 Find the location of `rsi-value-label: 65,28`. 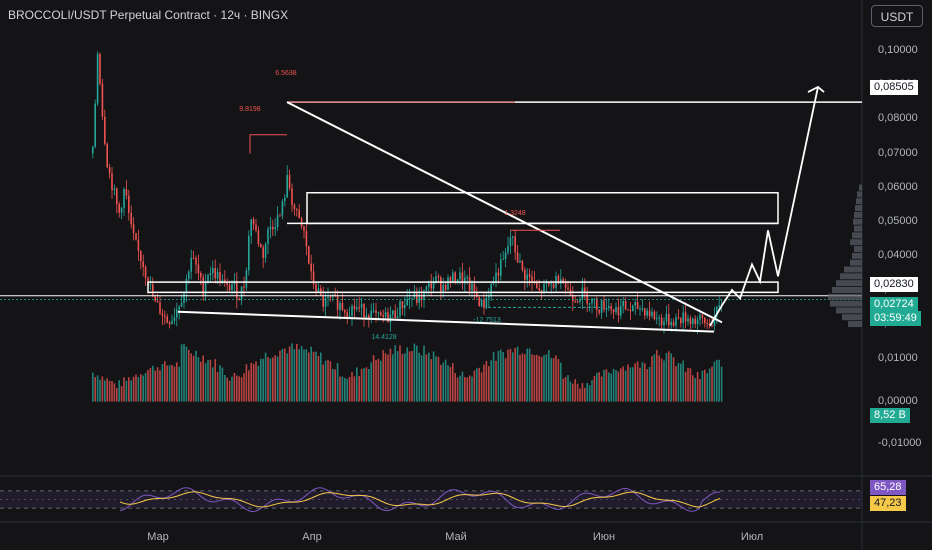

rsi-value-label: 65,28 is located at coordinates (888, 487).